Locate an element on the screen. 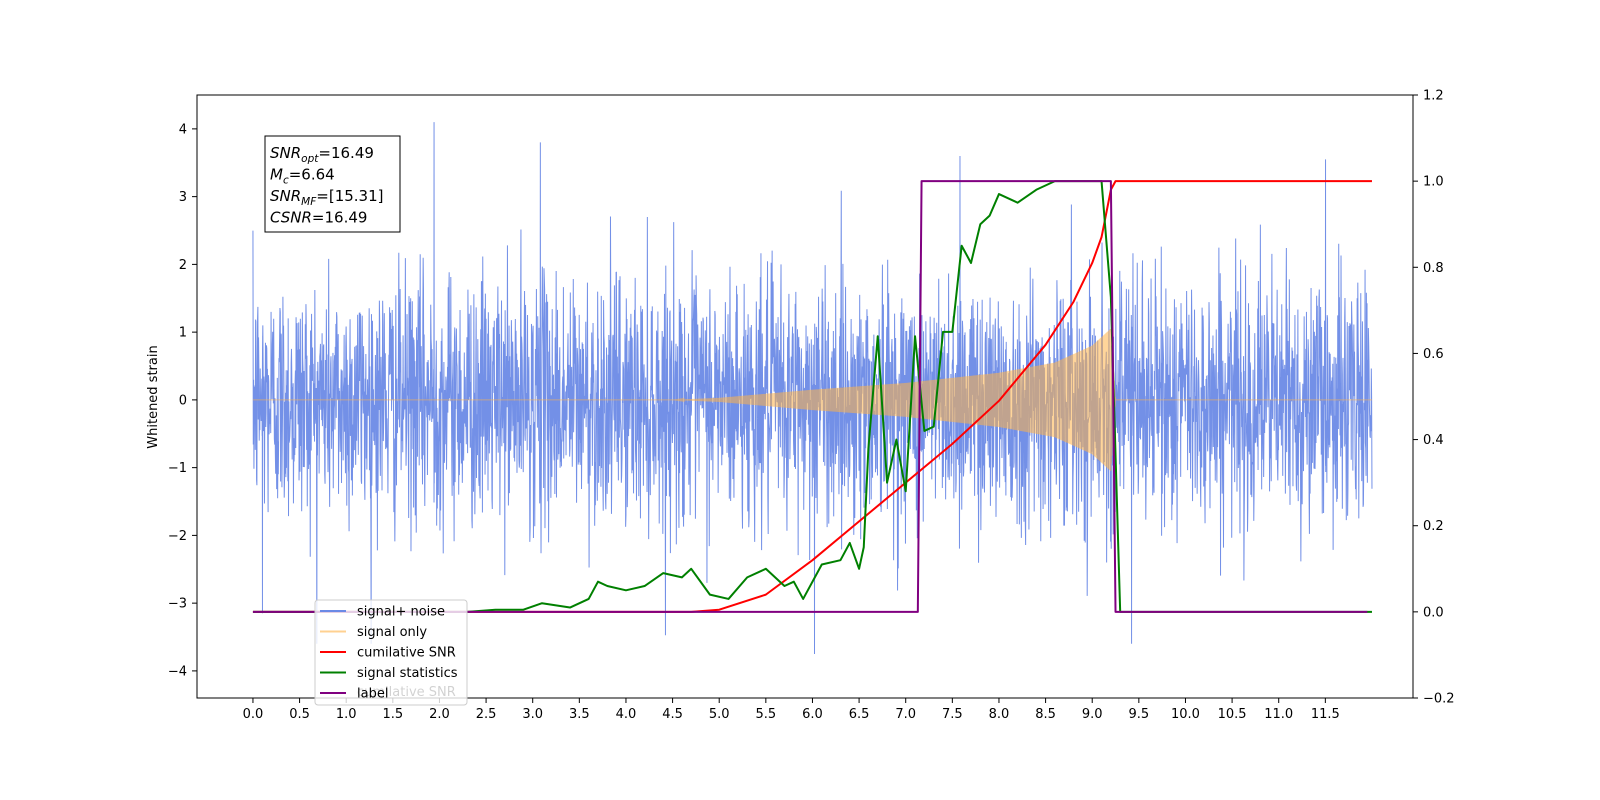 The width and height of the screenshot is (1600, 800). legend-ghost-label: cumilative SNR is located at coordinates (406, 692).